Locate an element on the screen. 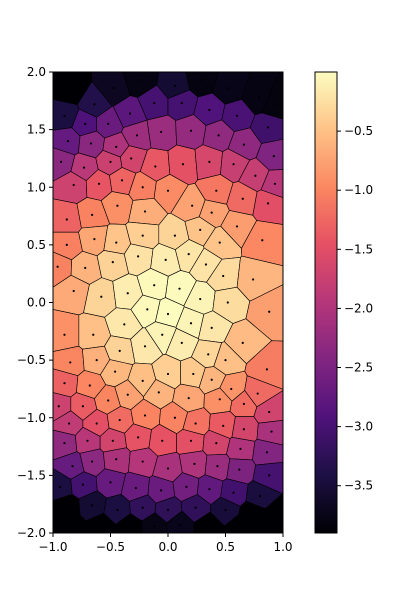  colorbar-tick-label: −1.5 is located at coordinates (358, 249).